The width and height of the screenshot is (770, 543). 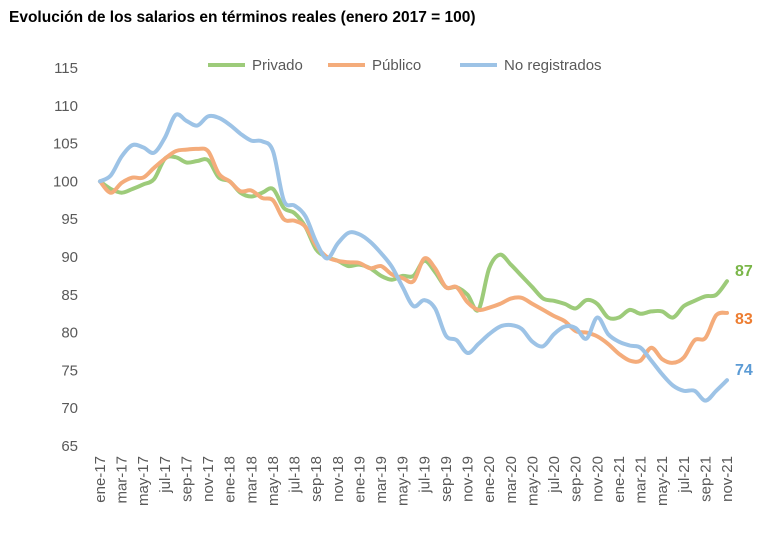 I want to click on y-axis: 65 70 75 80 85 90 95 100 105 110 115, so click(x=65, y=257).